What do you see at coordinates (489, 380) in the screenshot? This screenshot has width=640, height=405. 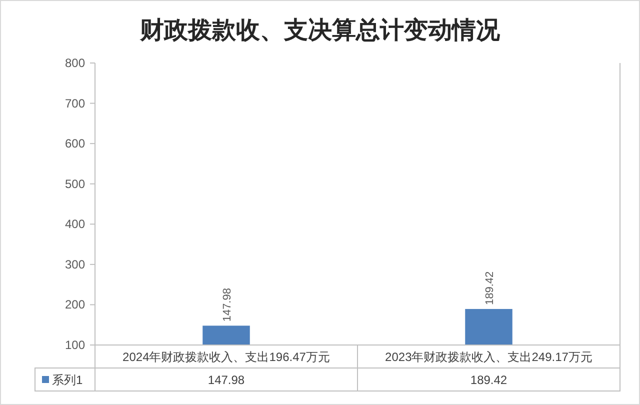 I see `text: 189.42` at bounding box center [489, 380].